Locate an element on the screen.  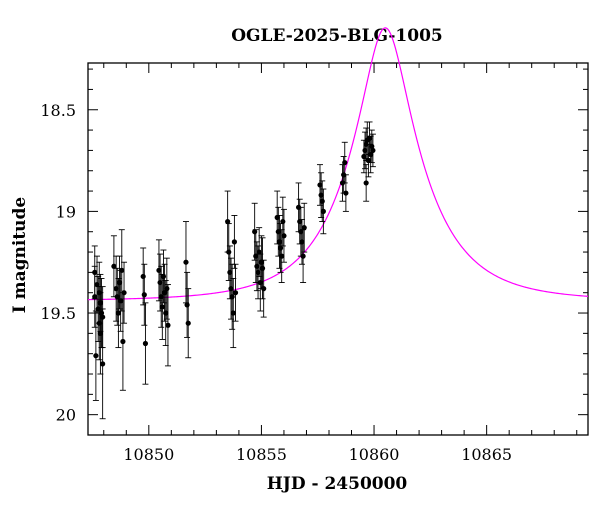
x-tick-label: 10865 is located at coordinates (486, 454).